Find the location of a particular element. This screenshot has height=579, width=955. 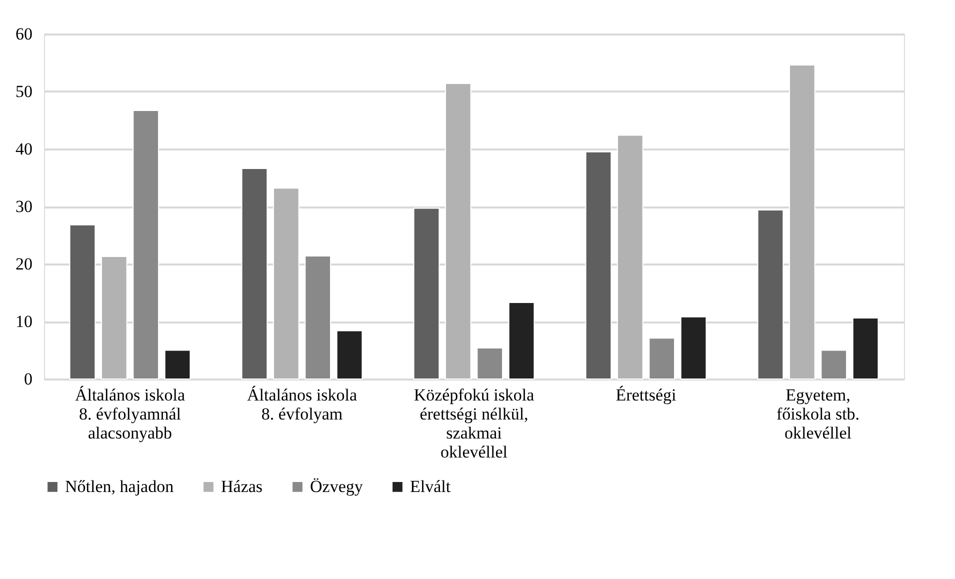

y-tick-label: 20 is located at coordinates (24, 264).